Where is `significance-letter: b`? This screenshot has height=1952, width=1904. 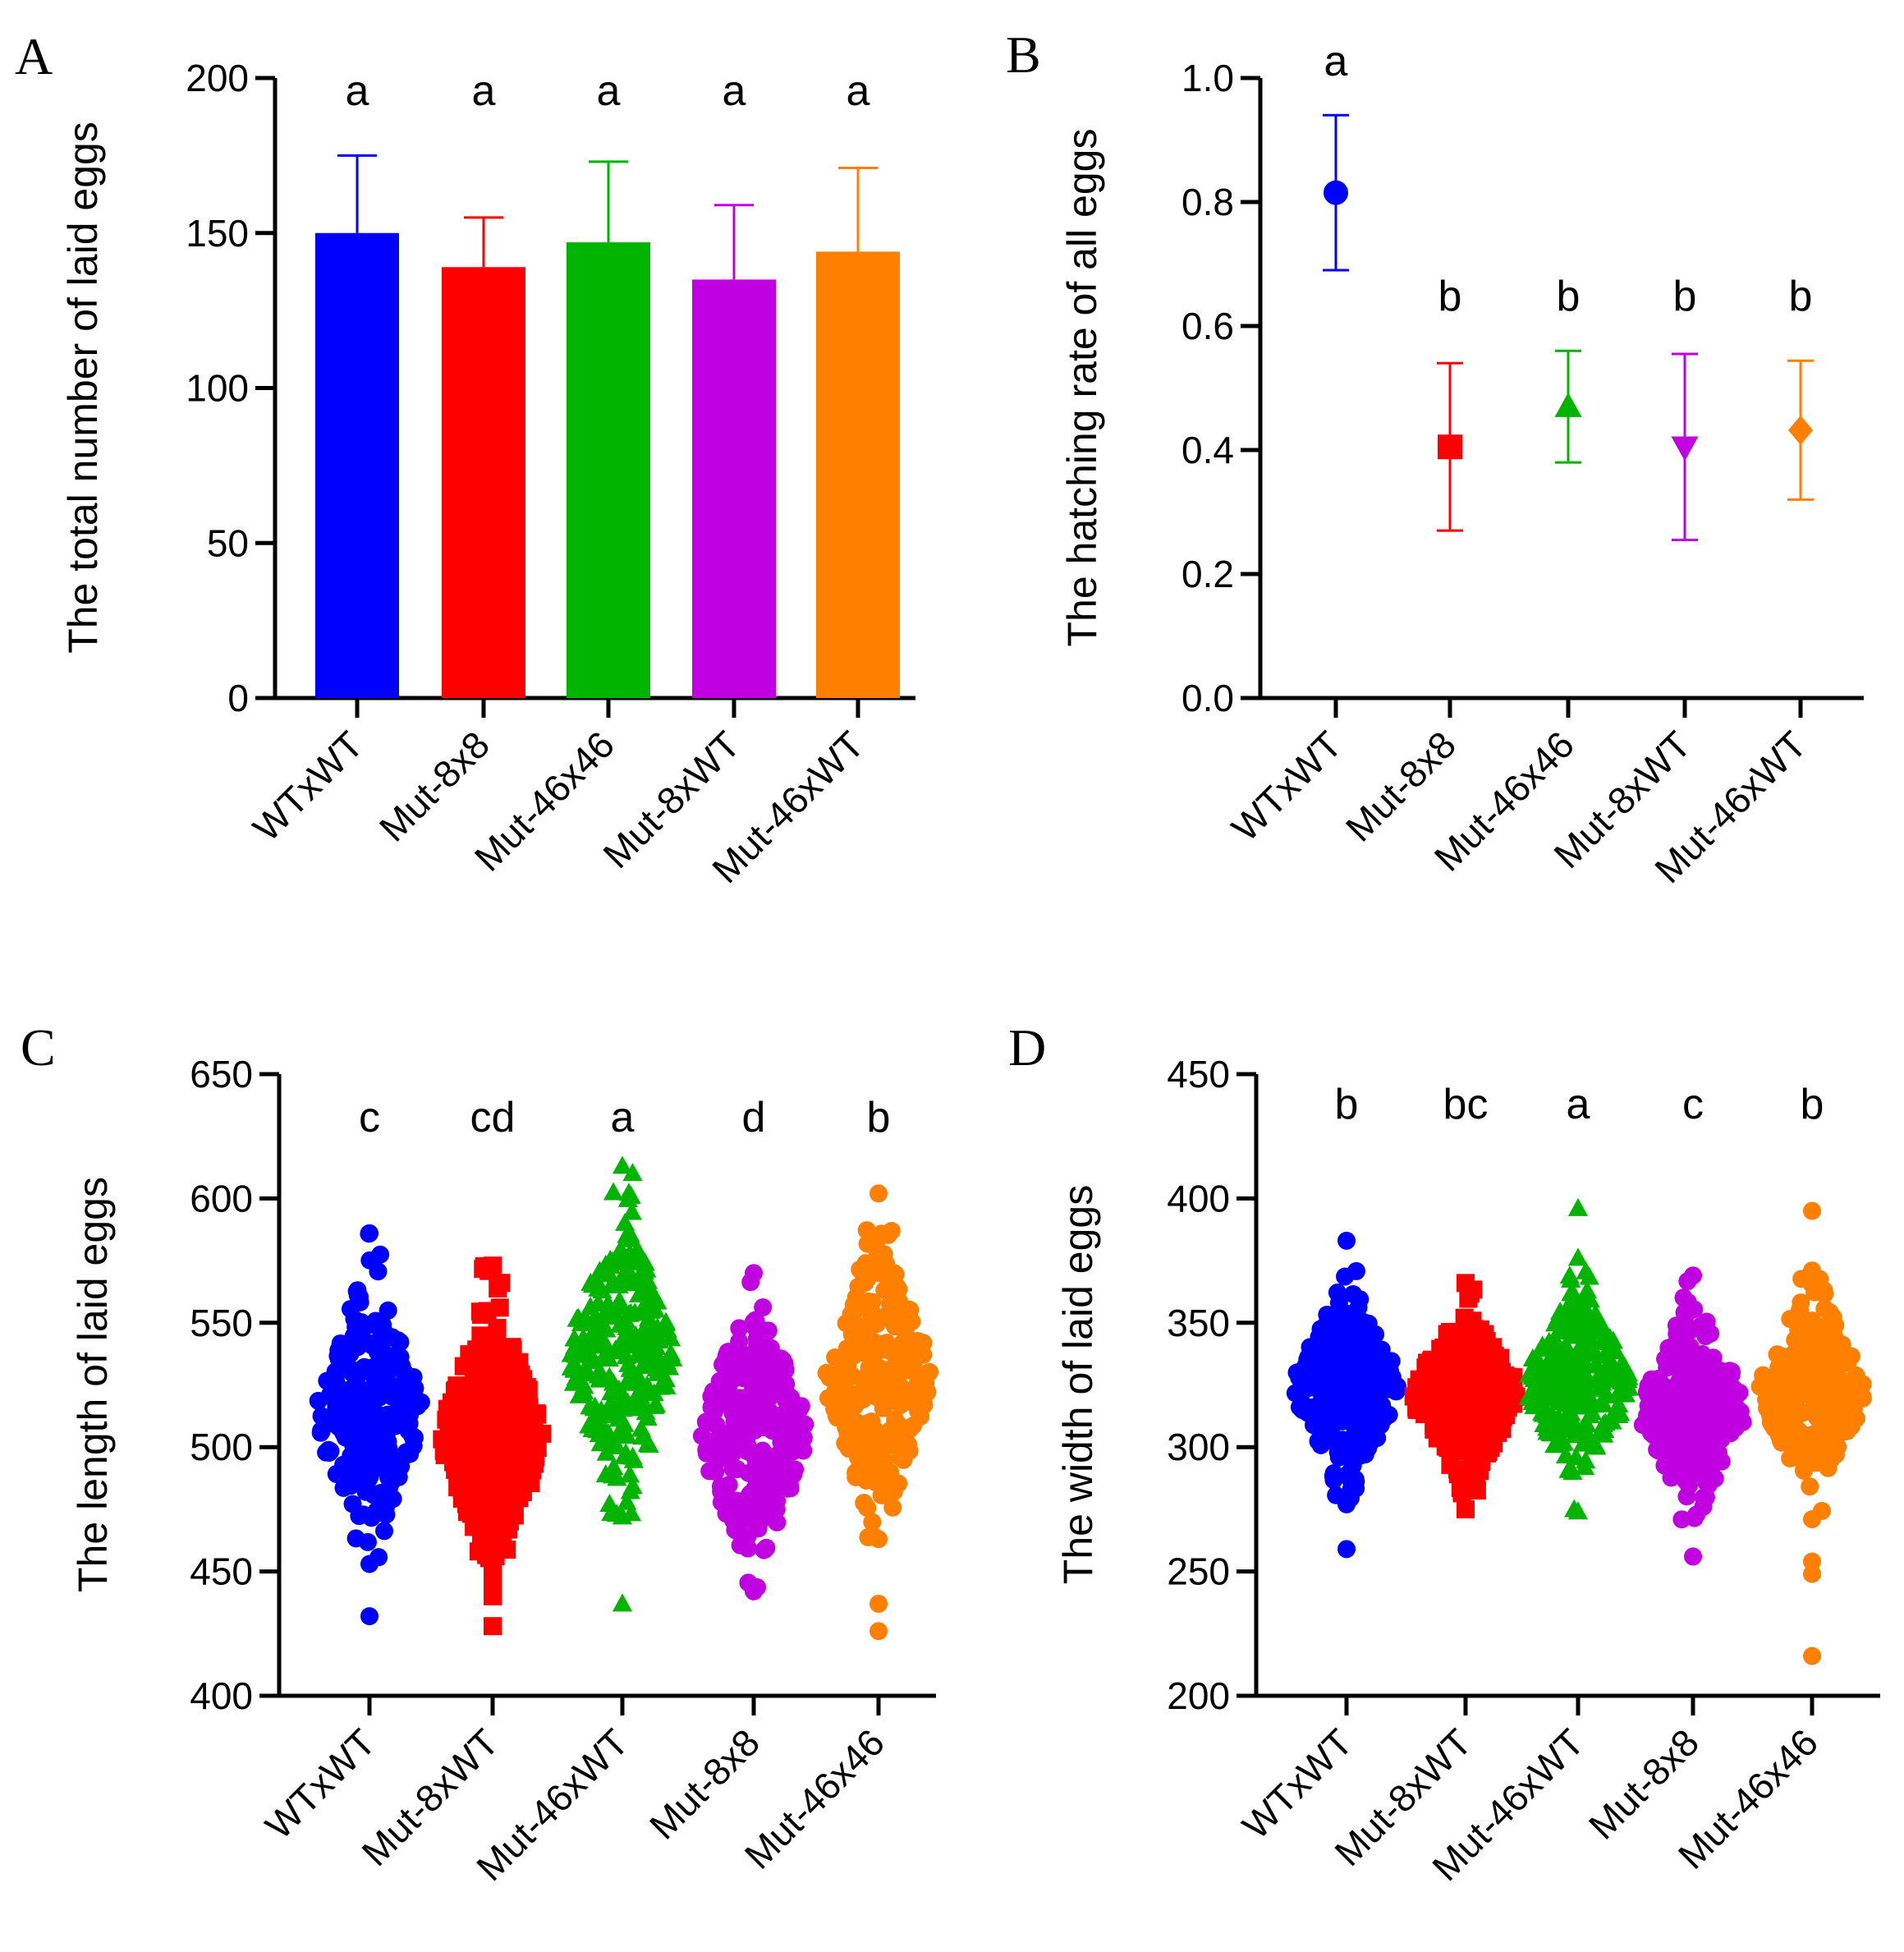
significance-letter: b is located at coordinates (879, 1117).